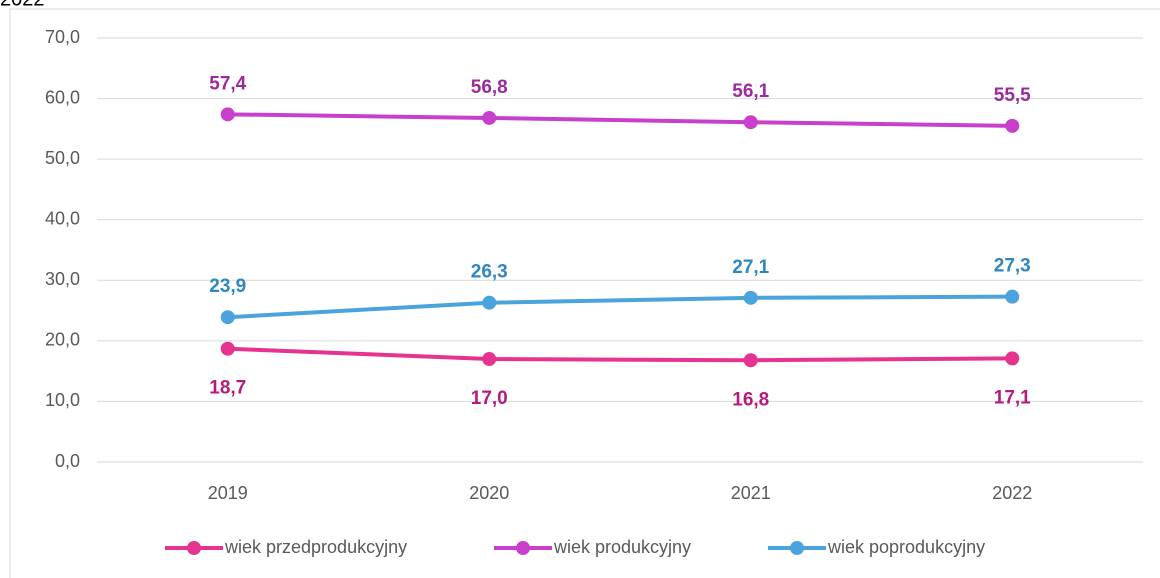 This screenshot has width=1160, height=578. I want to click on data-label: 23,9, so click(227, 286).